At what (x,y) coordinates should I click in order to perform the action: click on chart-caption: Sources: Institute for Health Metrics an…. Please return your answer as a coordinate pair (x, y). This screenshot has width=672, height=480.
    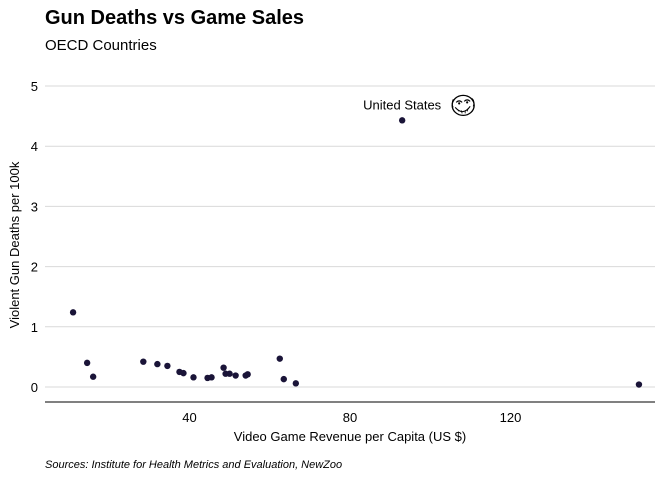
    Looking at the image, I should click on (194, 465).